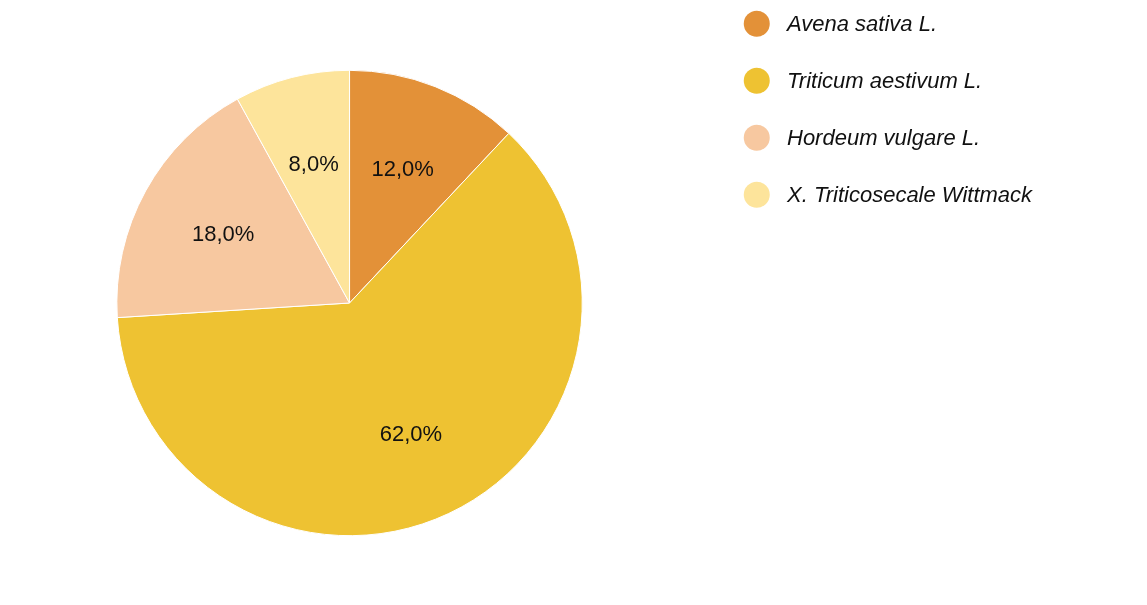 This screenshot has height=605, width=1147. What do you see at coordinates (861, 24) in the screenshot?
I see `legend-label: Avena sativa L.` at bounding box center [861, 24].